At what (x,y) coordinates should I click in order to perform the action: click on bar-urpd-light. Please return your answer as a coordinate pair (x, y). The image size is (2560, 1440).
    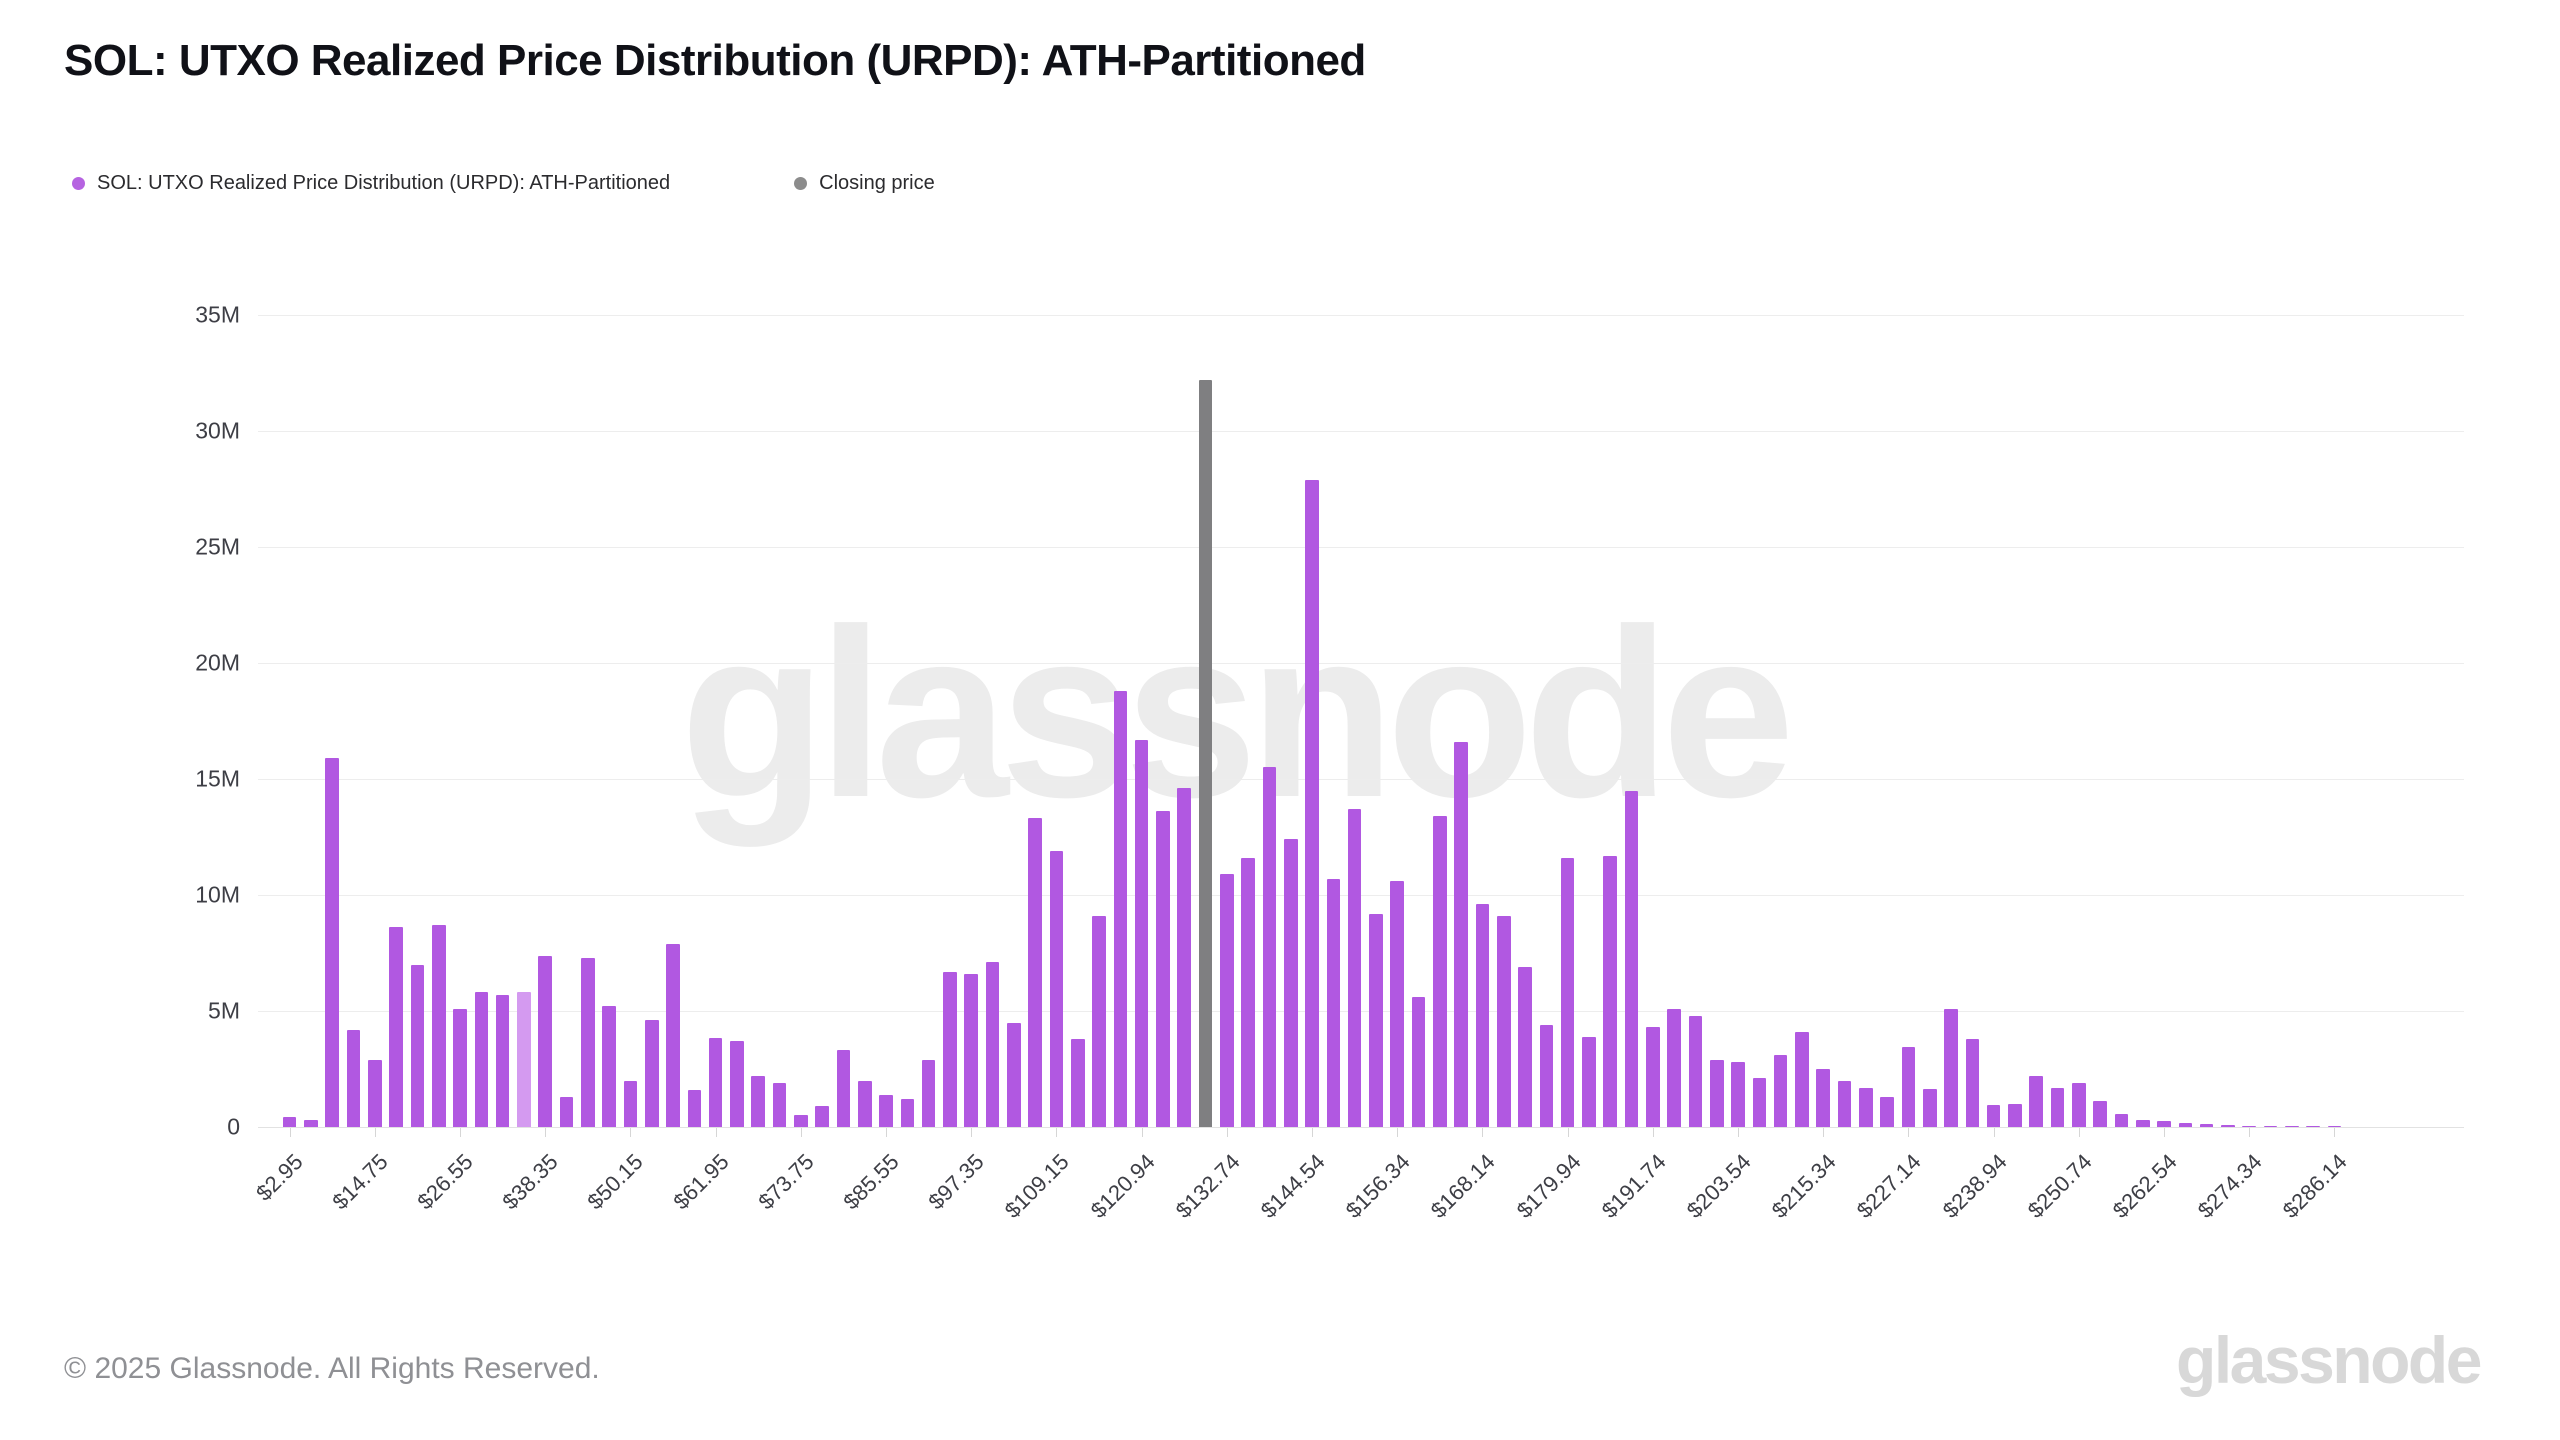
    Looking at the image, I should click on (524, 1059).